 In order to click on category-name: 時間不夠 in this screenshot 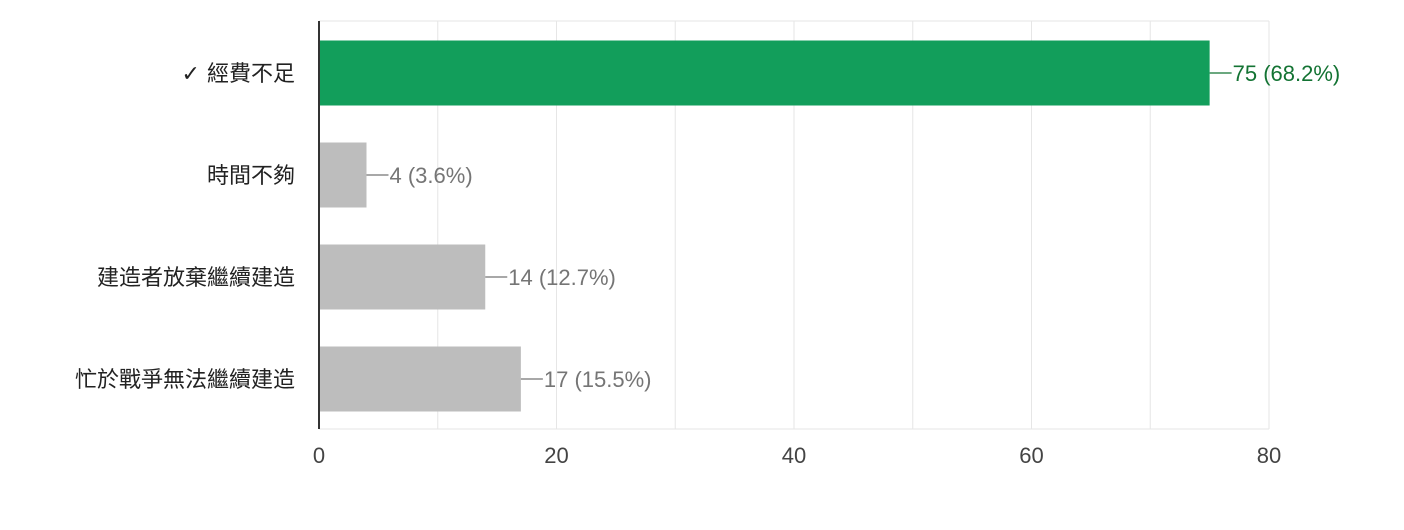, I will do `click(251, 176)`.